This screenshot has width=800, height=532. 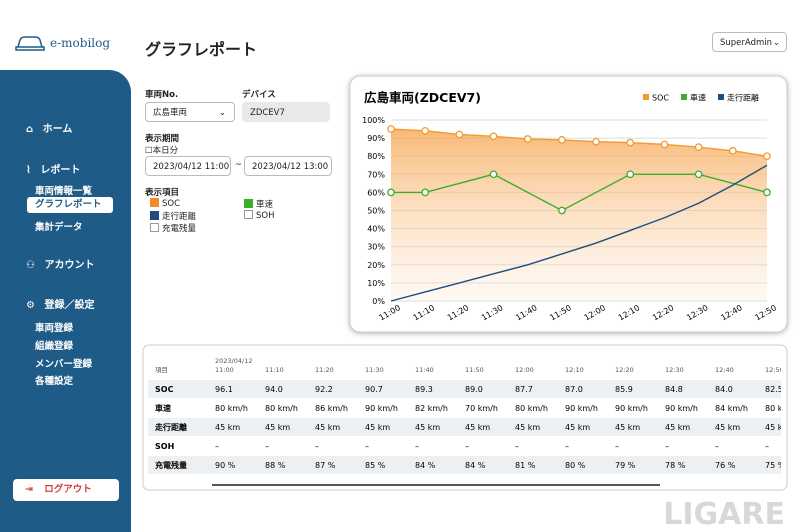 I want to click on item-checkbox: SOC, so click(x=165, y=203).